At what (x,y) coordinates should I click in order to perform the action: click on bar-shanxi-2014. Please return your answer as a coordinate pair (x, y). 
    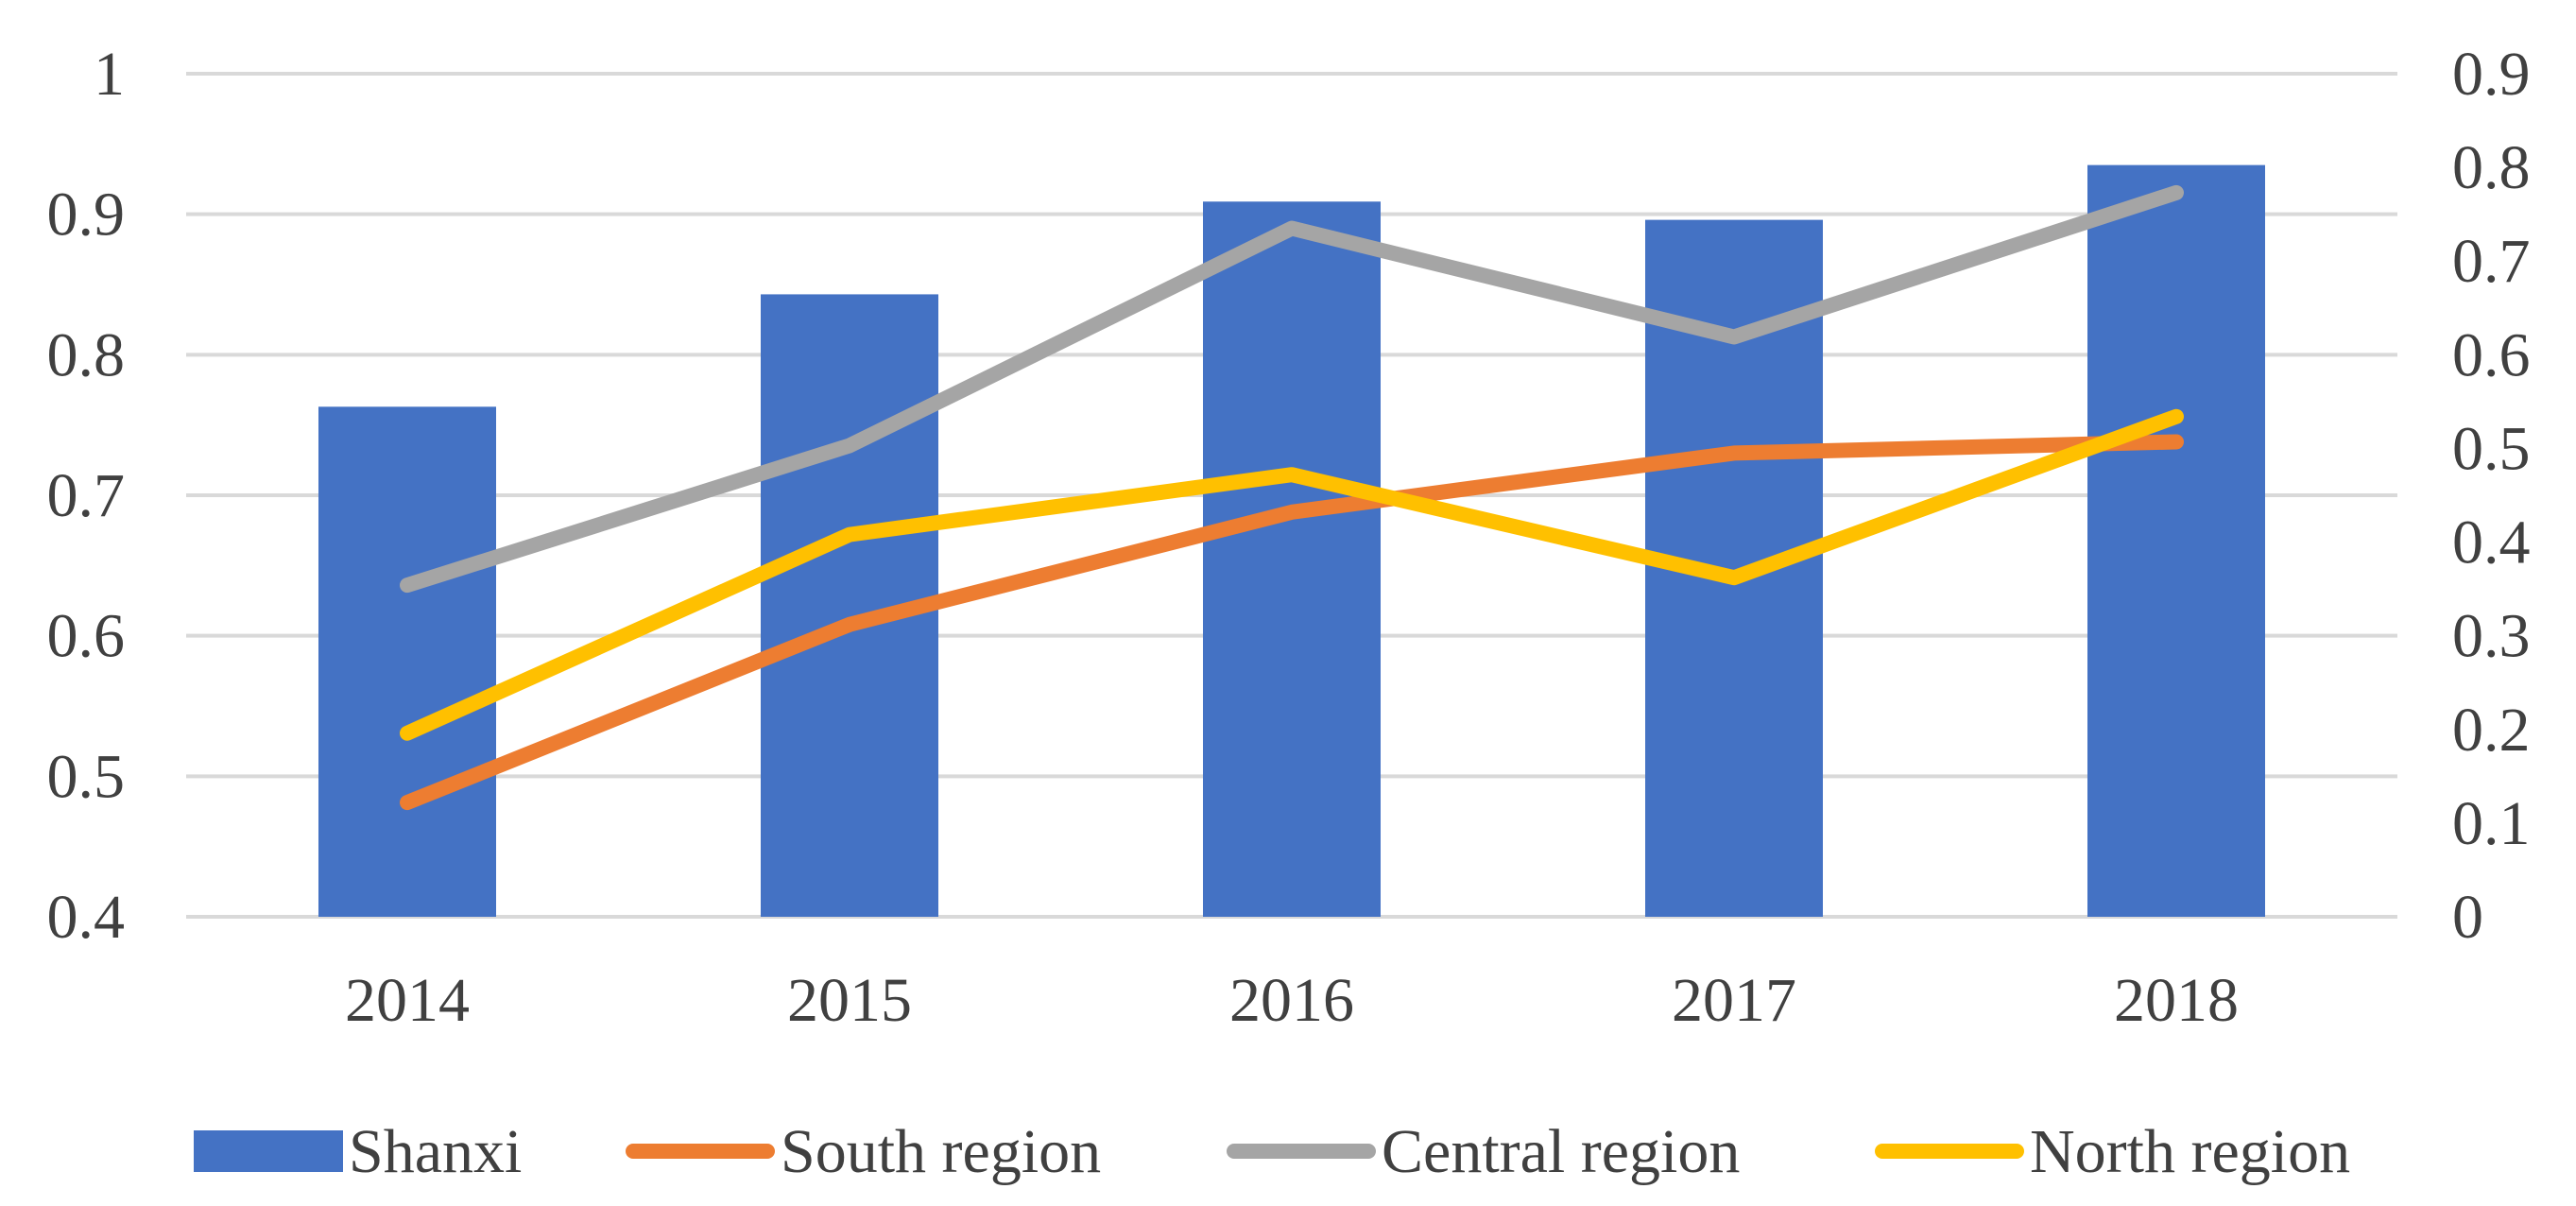
    Looking at the image, I should click on (407, 662).